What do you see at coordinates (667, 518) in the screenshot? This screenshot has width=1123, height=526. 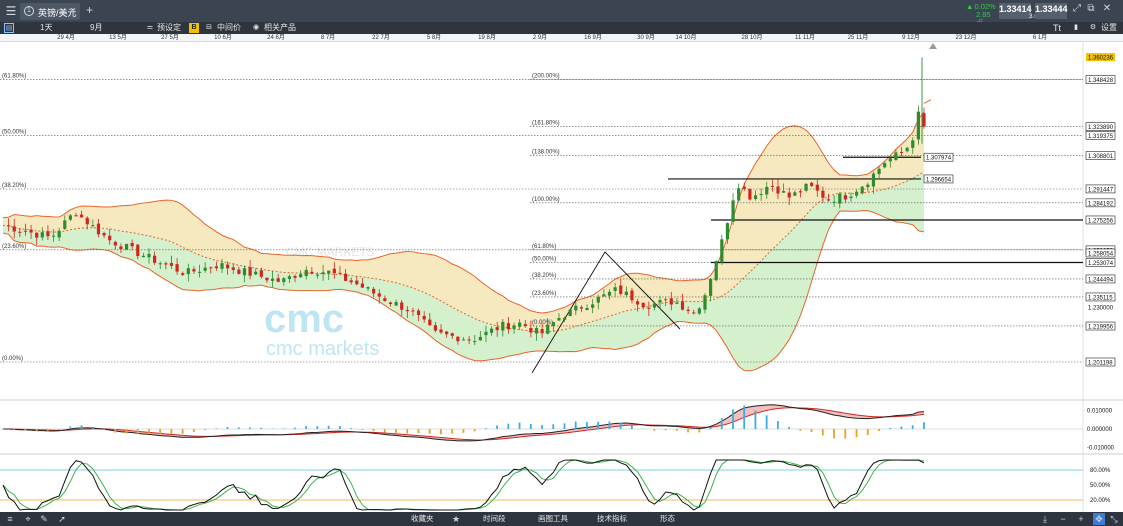 I see `patterns-button: 形态` at bounding box center [667, 518].